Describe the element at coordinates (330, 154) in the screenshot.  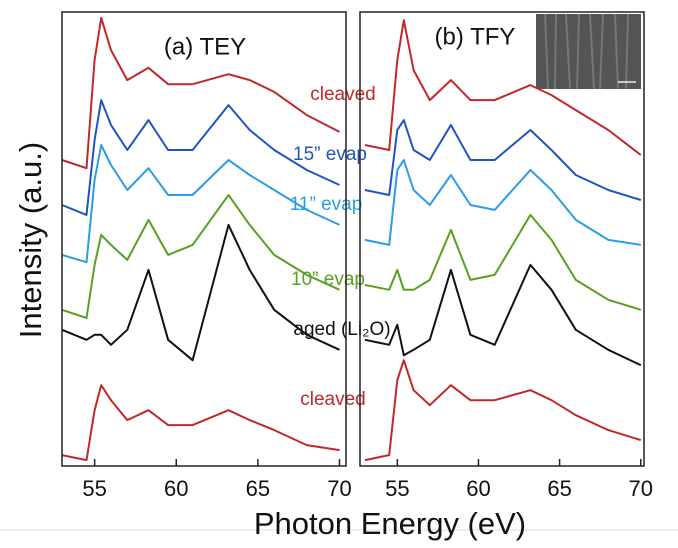
I see `series-label: 15” evap` at that location.